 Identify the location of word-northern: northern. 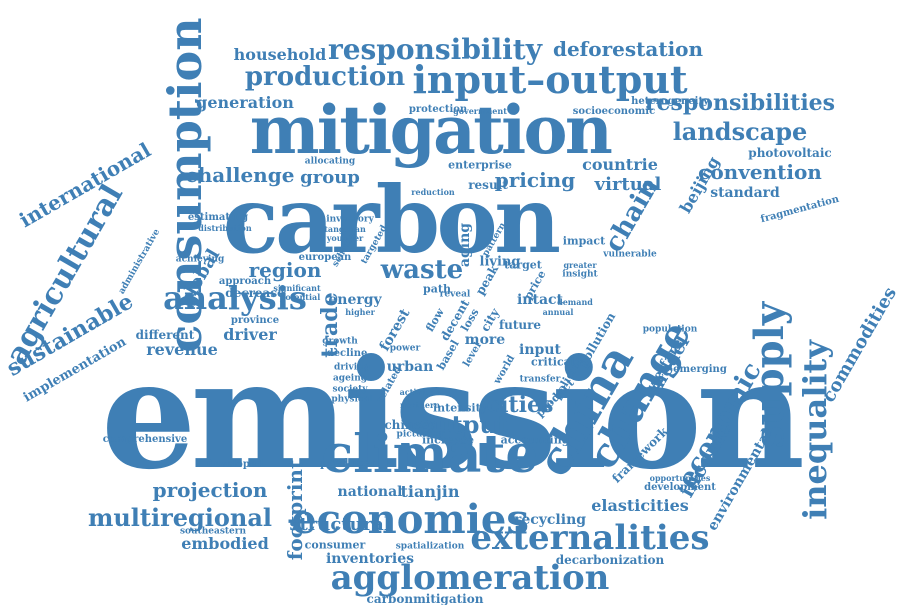
(420, 405).